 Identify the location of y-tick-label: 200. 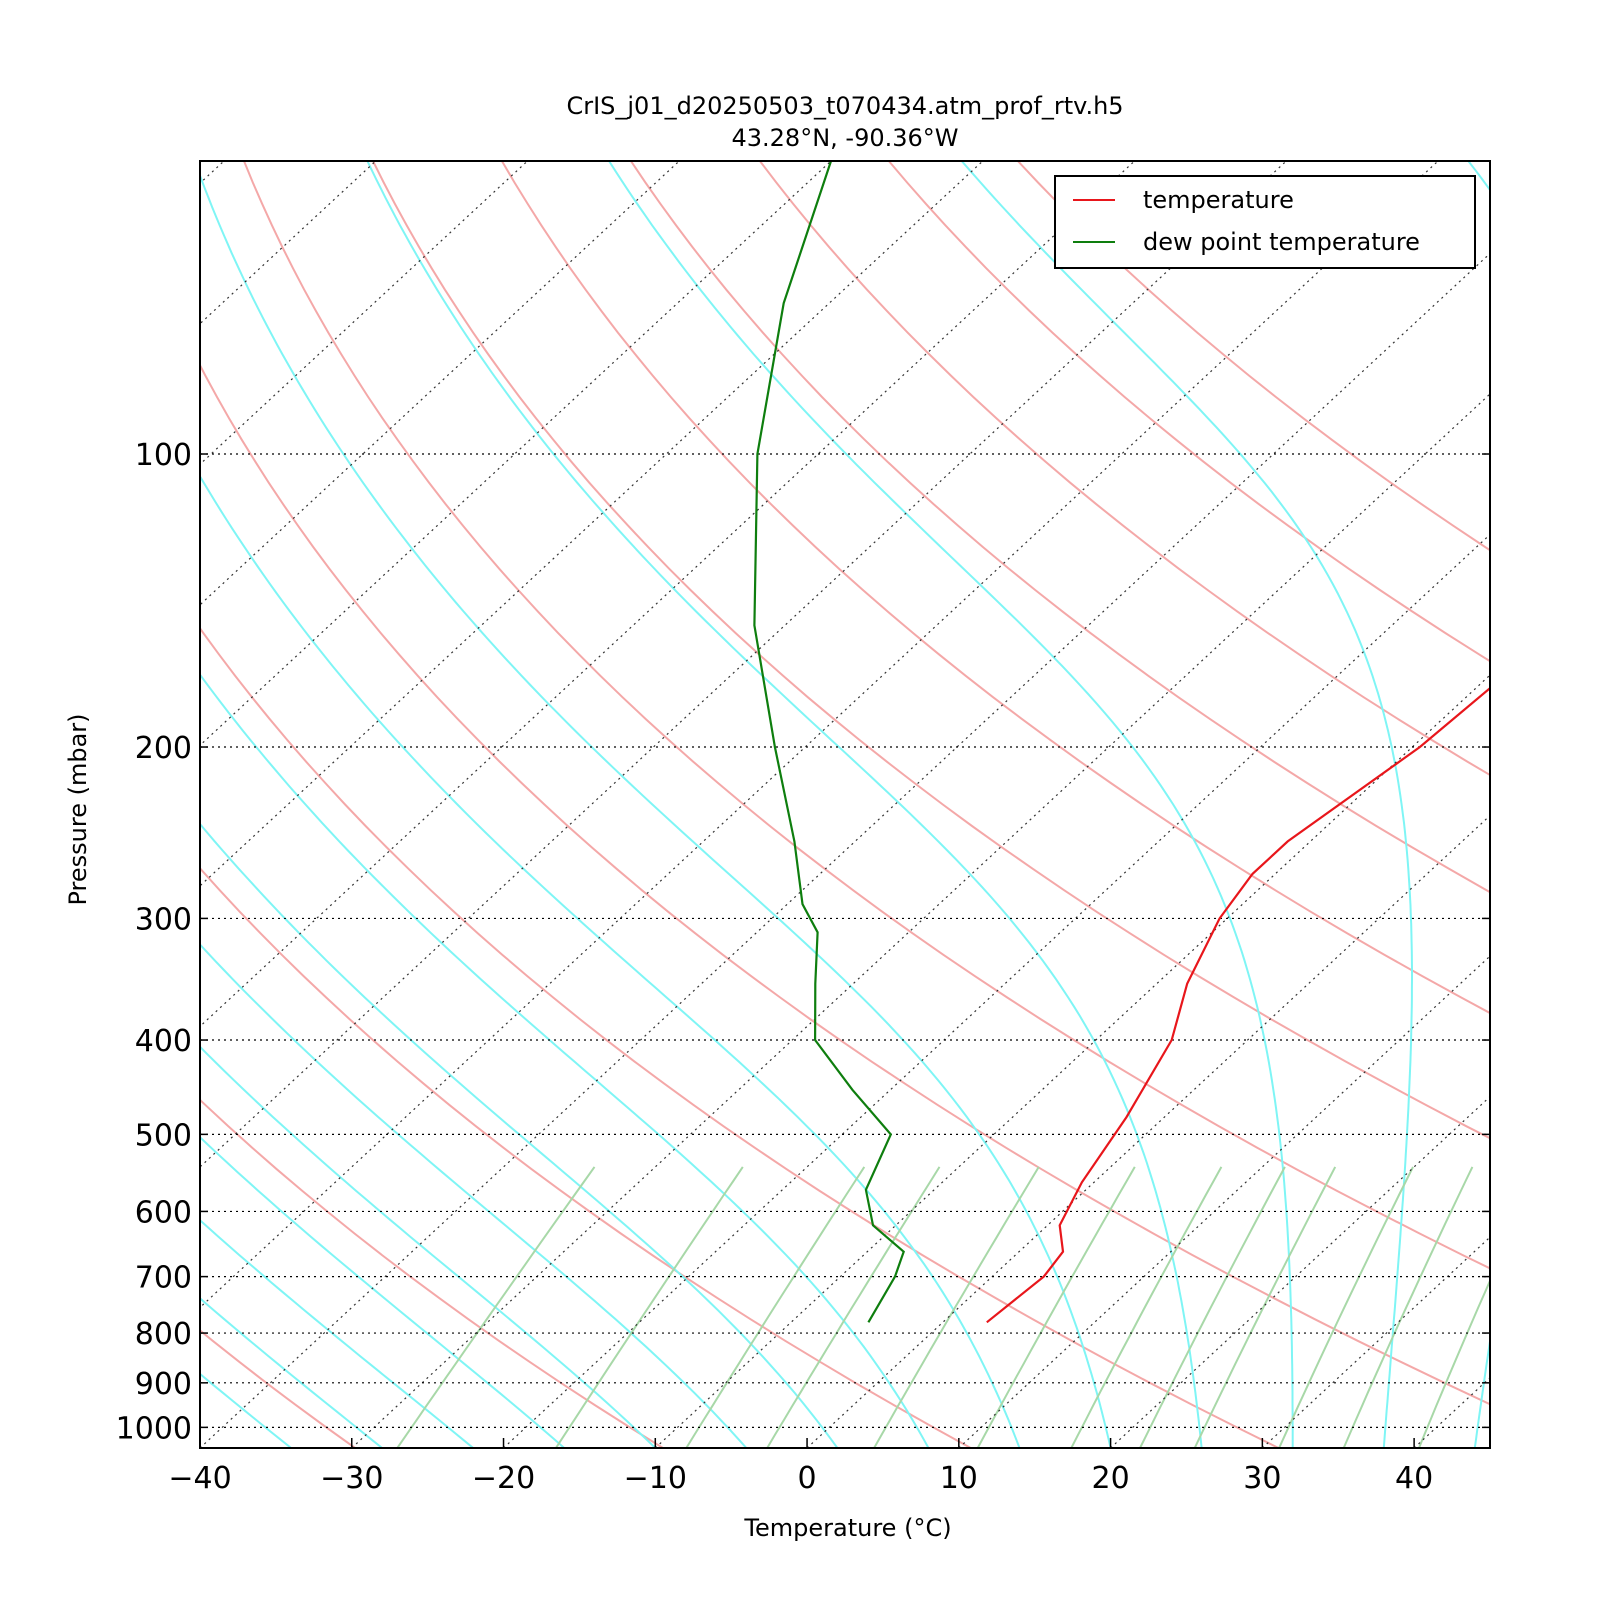
(163, 748).